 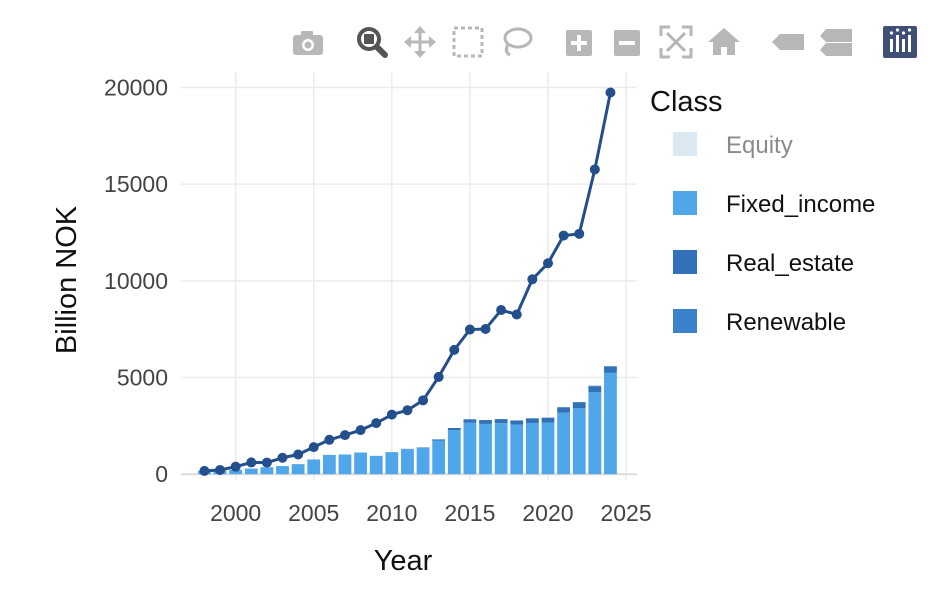 What do you see at coordinates (759, 145) in the screenshot?
I see `legend-label: Equity` at bounding box center [759, 145].